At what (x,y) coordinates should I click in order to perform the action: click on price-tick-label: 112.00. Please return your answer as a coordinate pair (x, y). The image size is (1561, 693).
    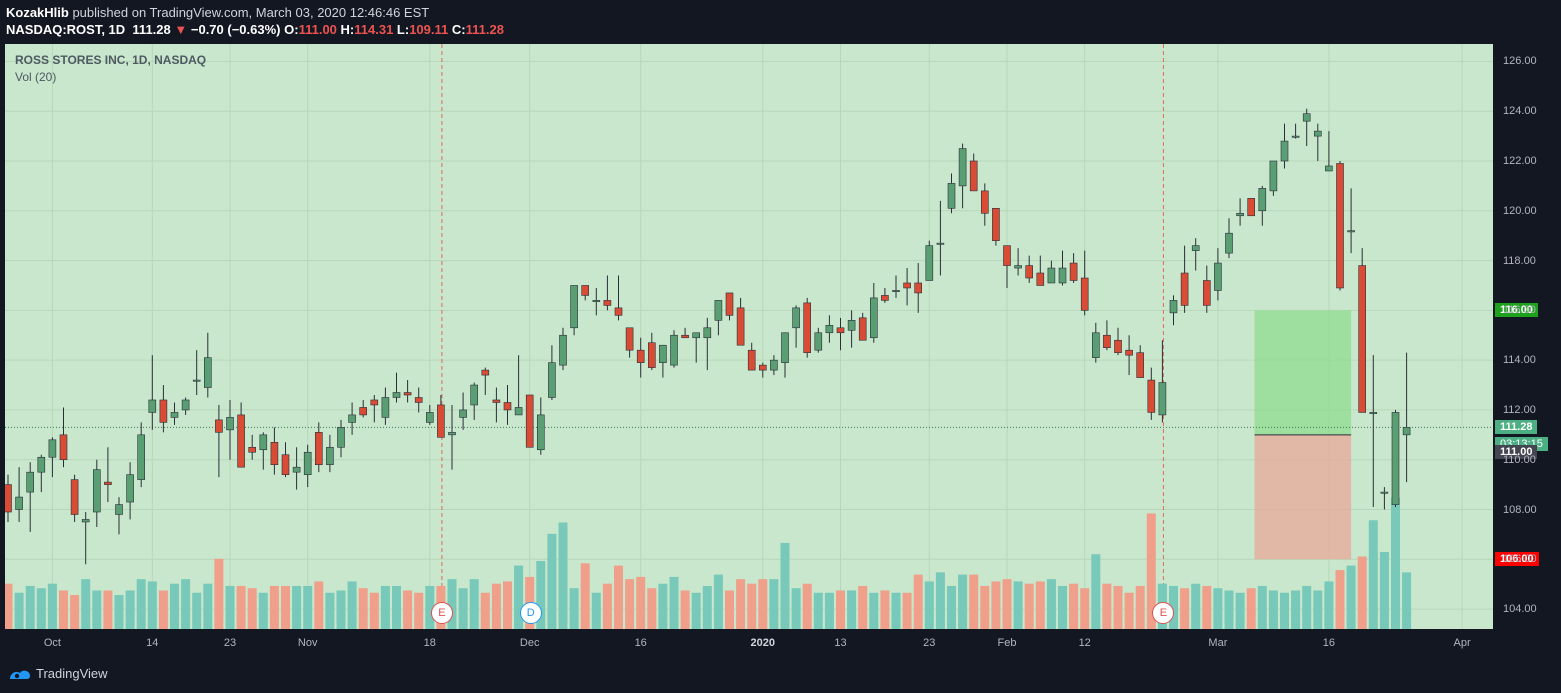
    Looking at the image, I should click on (1519, 409).